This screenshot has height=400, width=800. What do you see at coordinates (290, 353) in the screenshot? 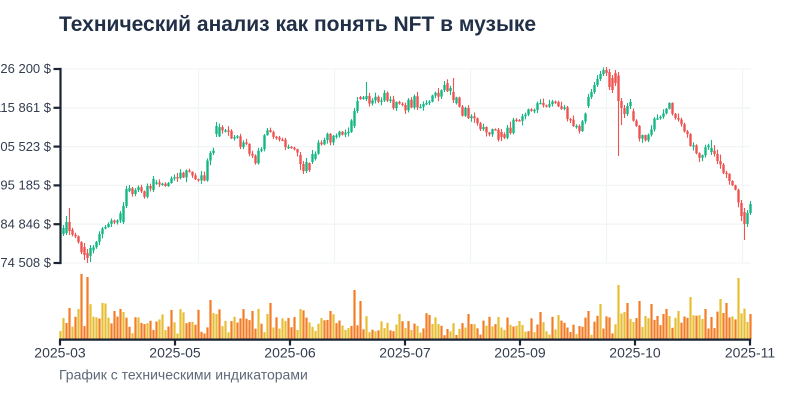
I see `svg-text: 2025-06` at bounding box center [290, 353].